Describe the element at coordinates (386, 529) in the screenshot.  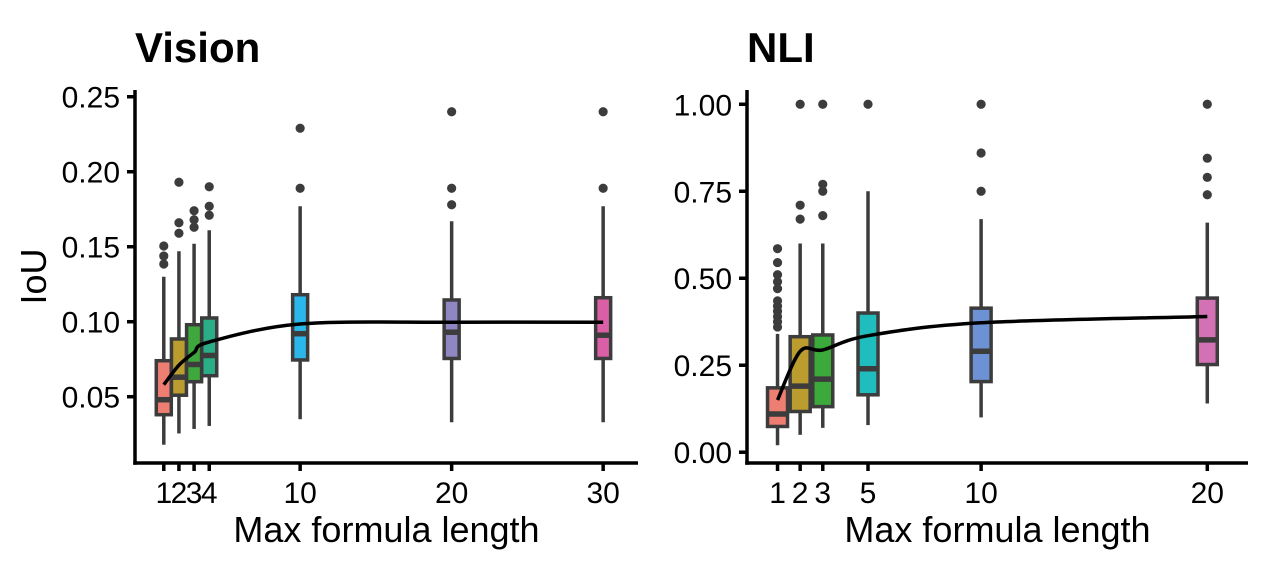
I see `vision-x-axis-title: Max formula length` at that location.